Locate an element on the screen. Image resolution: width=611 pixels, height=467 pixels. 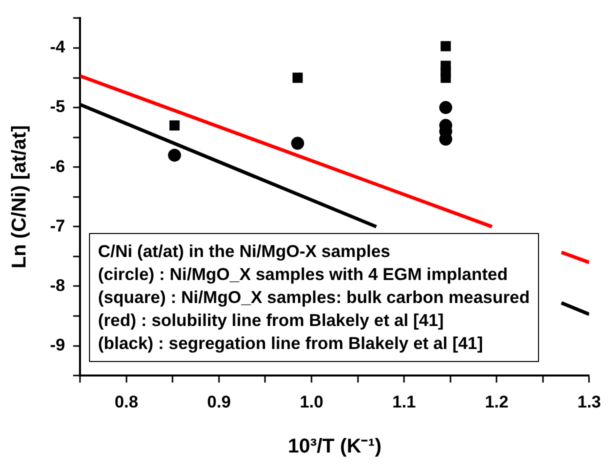
y-tick-label: -8 is located at coordinates (58, 285).